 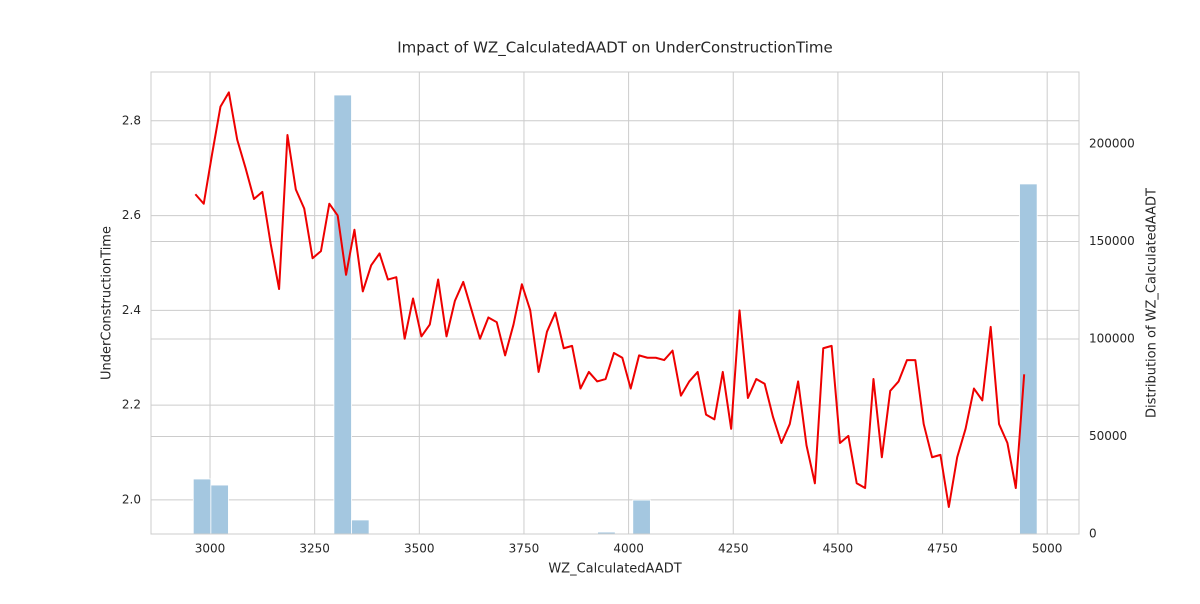 What do you see at coordinates (1112, 338) in the screenshot?
I see `y2-tick-label: 100000` at bounding box center [1112, 338].